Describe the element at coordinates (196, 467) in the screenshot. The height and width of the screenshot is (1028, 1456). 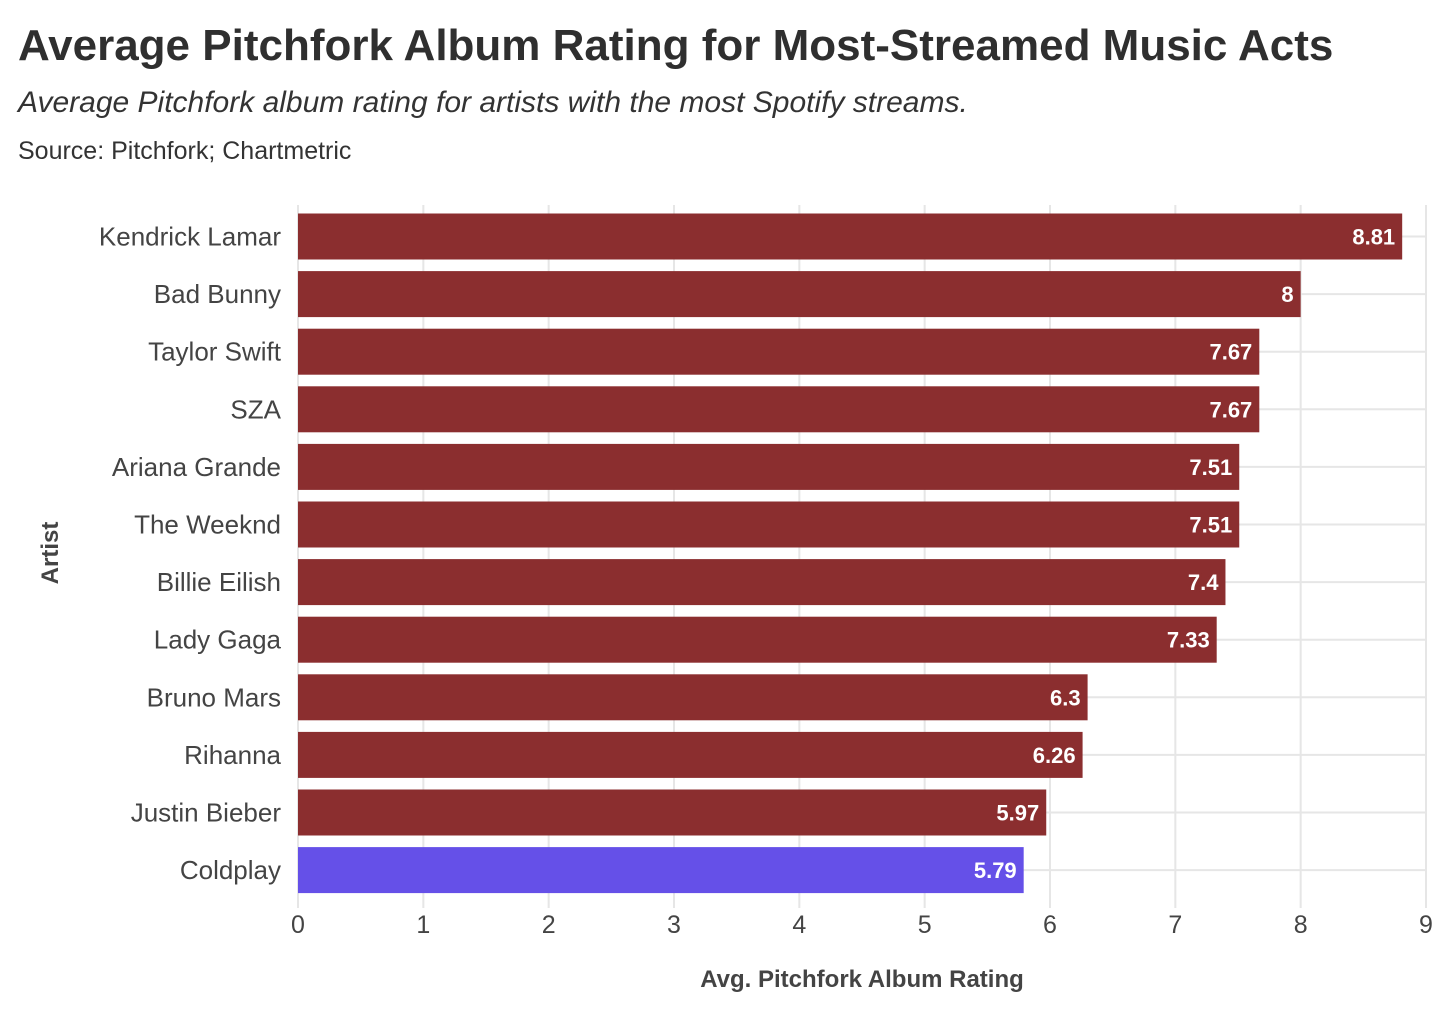
I see `category-label: Ariana Grande` at that location.